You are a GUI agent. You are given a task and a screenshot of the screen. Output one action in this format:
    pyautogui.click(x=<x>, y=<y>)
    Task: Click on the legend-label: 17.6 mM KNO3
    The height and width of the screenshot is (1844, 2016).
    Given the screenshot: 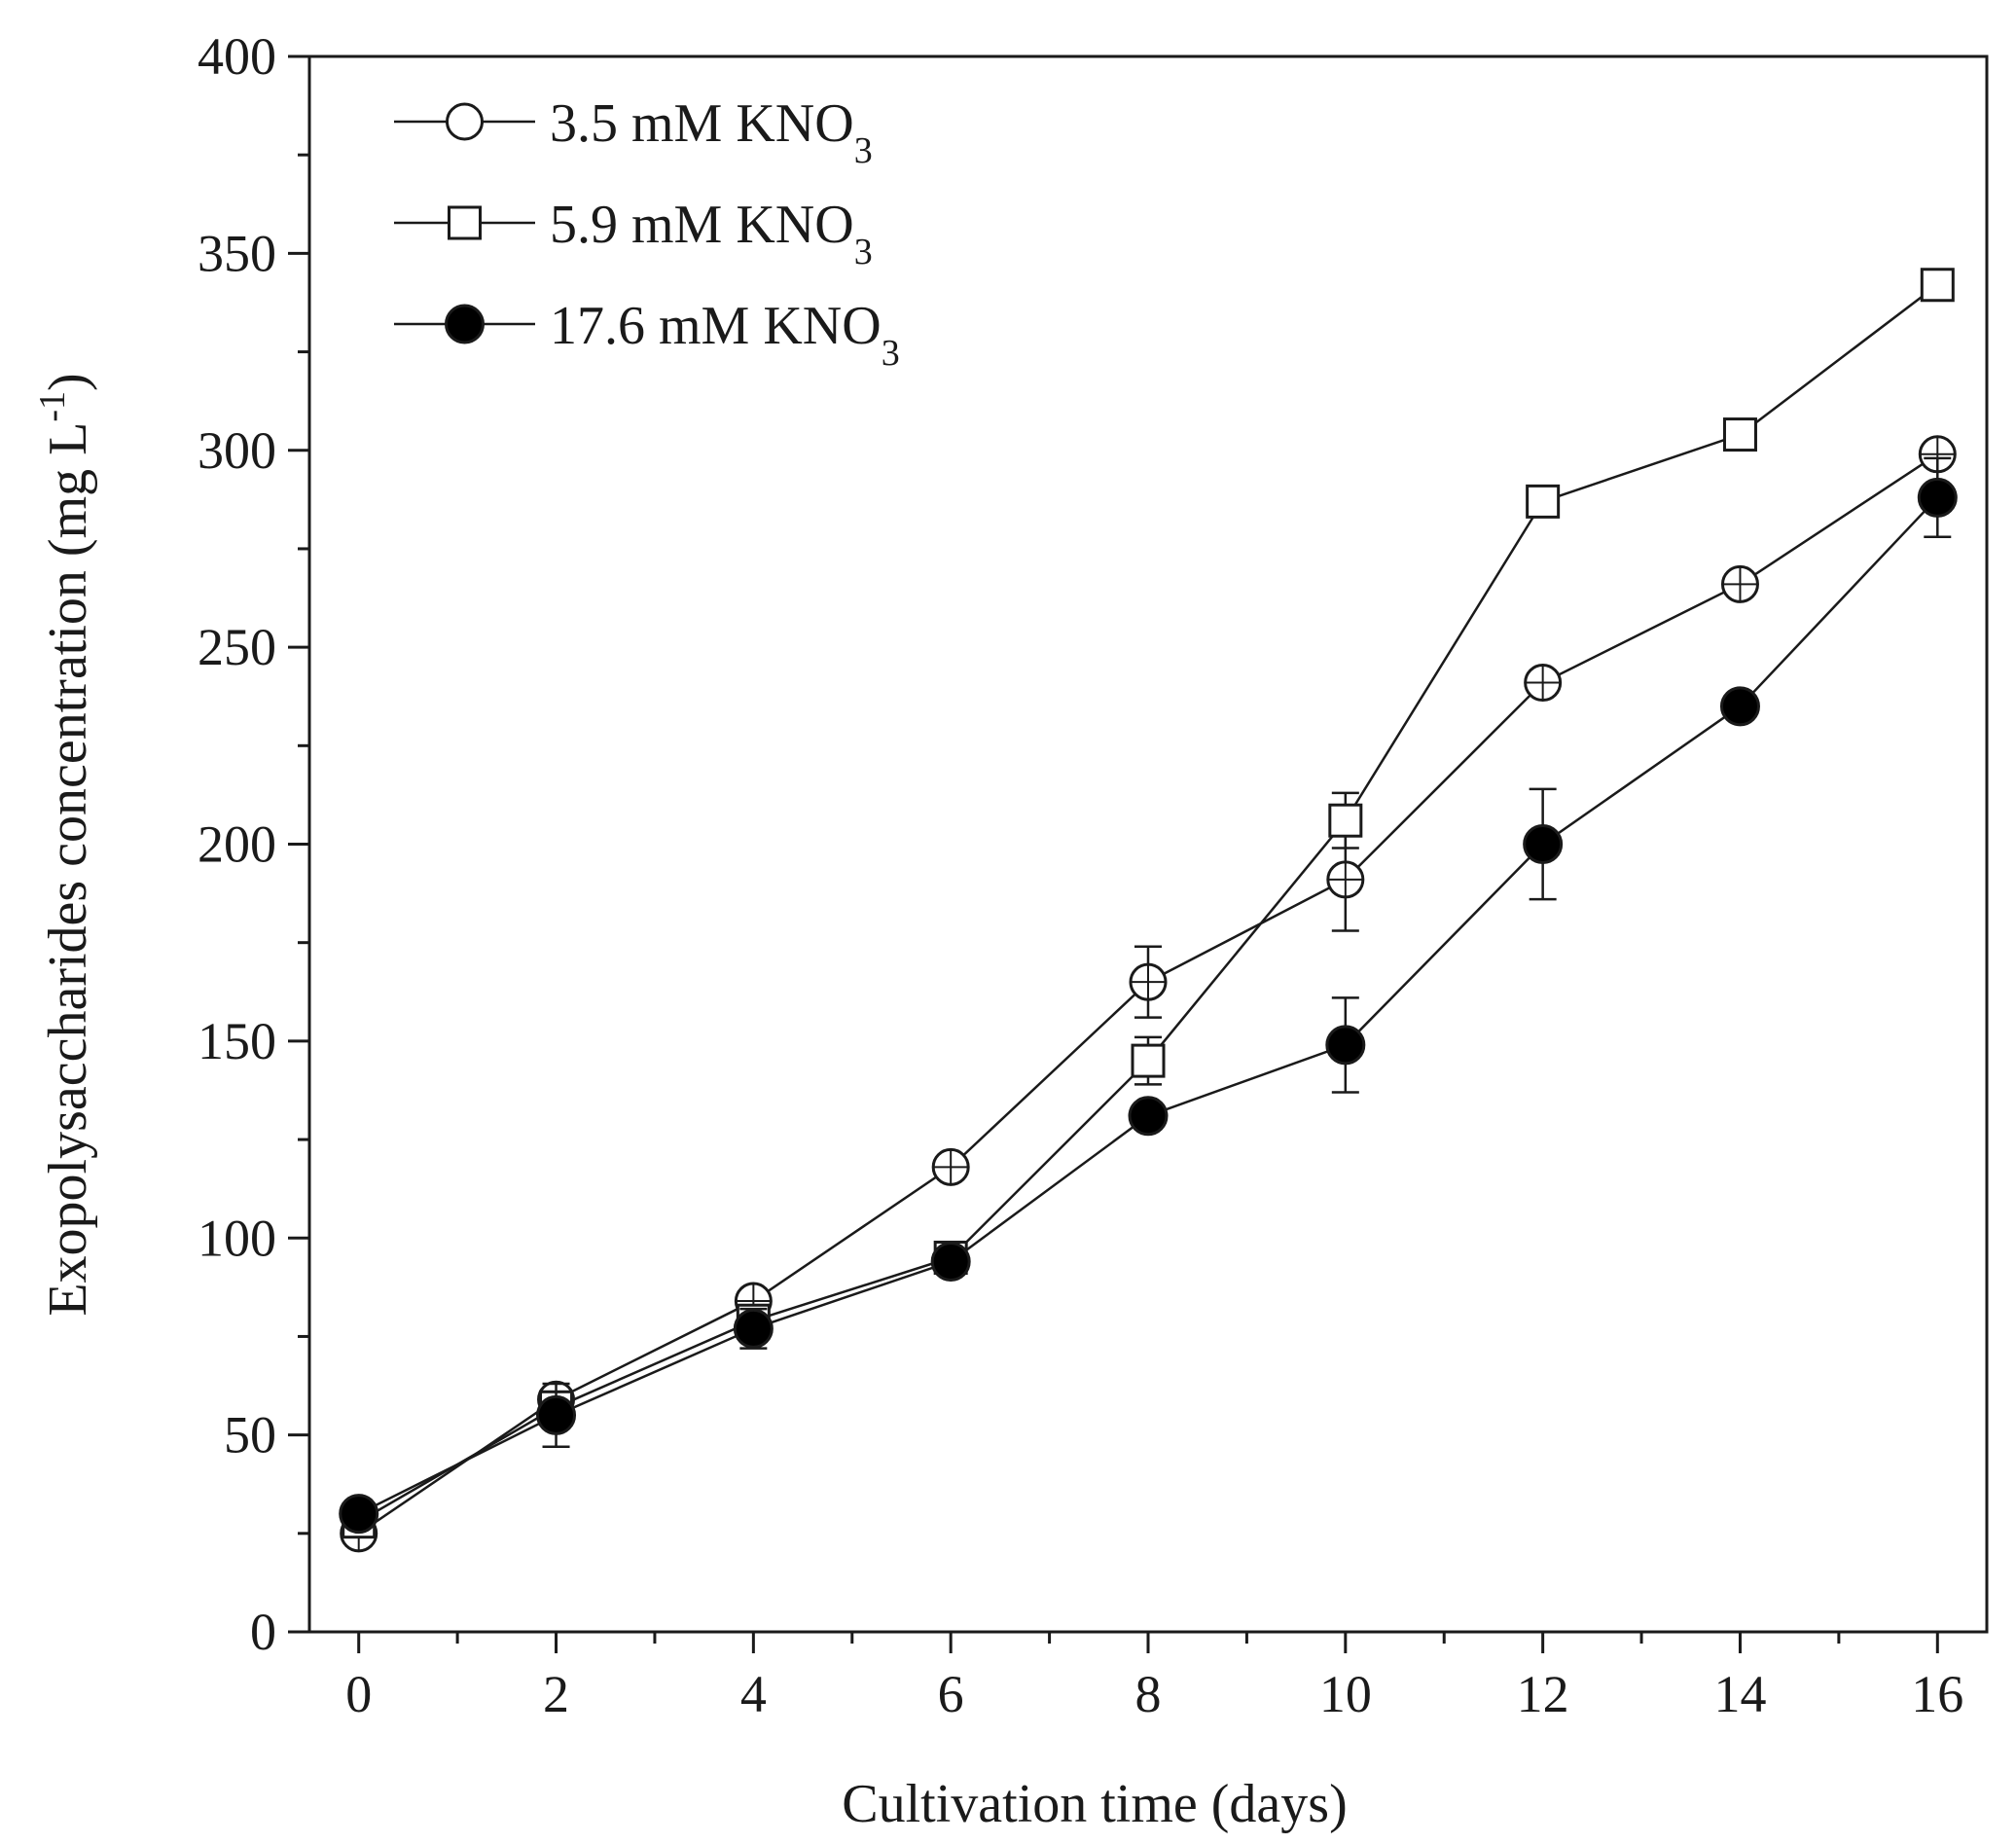 What is the action you would take?
    pyautogui.click(x=725, y=335)
    